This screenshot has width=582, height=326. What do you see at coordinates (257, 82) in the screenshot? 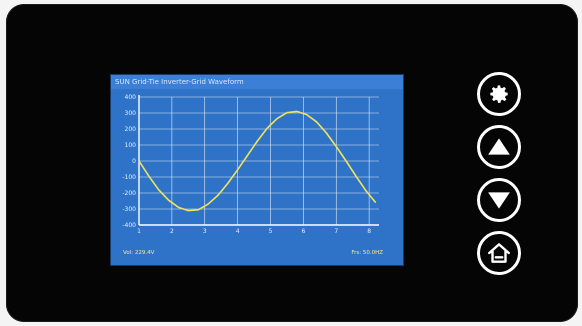
I see `screen-title: SUN Grid-Tie Inverter-Grid Waveform` at bounding box center [257, 82].